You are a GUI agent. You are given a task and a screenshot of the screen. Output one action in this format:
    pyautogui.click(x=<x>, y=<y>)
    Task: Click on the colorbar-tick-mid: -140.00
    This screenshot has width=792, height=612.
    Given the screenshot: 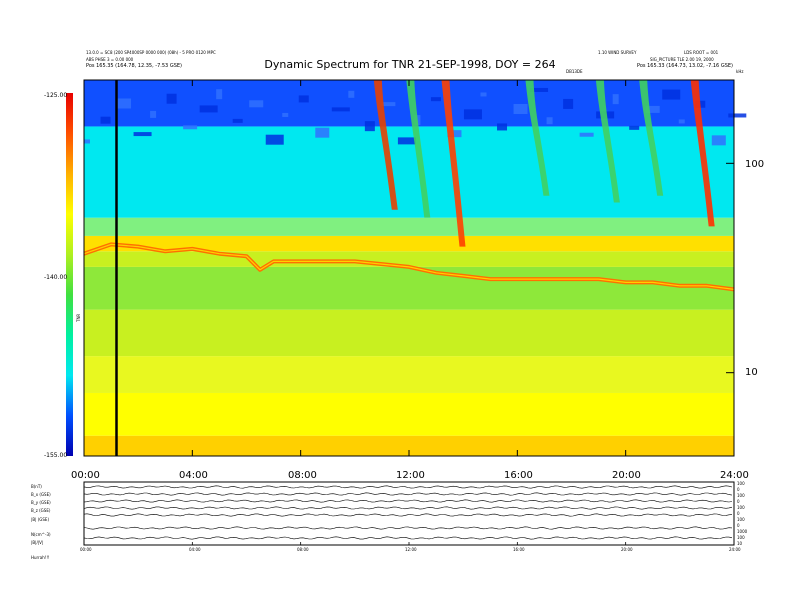 What is the action you would take?
    pyautogui.click(x=56, y=277)
    